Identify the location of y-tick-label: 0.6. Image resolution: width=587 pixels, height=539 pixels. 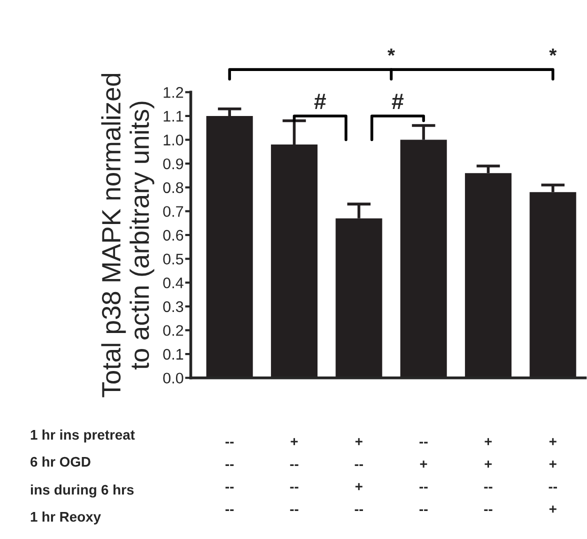
(173, 235).